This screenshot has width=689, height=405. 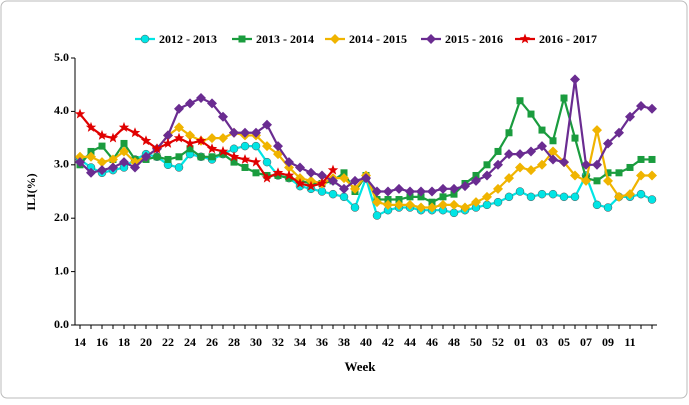 What do you see at coordinates (568, 39) in the screenshot?
I see `legend-label: 2016 - 2017` at bounding box center [568, 39].